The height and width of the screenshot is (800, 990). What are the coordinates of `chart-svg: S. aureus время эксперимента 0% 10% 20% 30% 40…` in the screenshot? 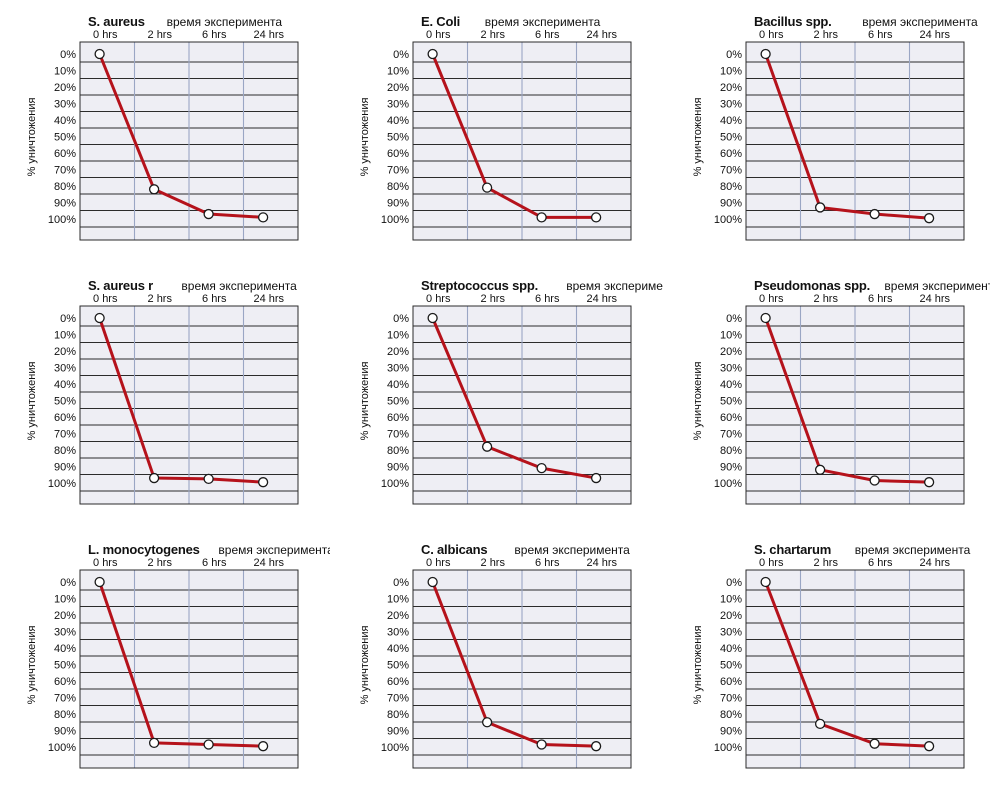 It's located at (162, 127).